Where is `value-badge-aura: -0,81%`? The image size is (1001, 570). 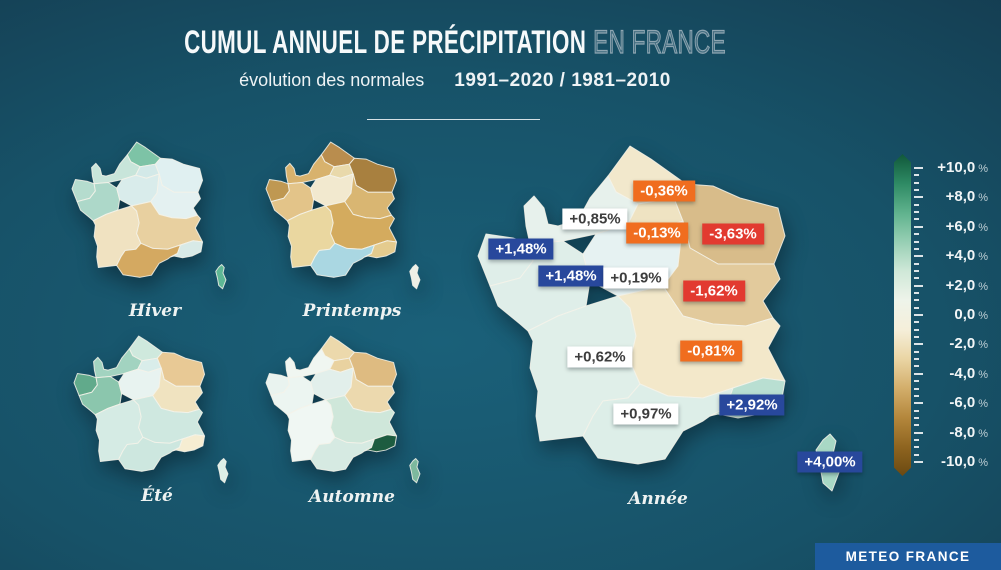 value-badge-aura: -0,81% is located at coordinates (711, 351).